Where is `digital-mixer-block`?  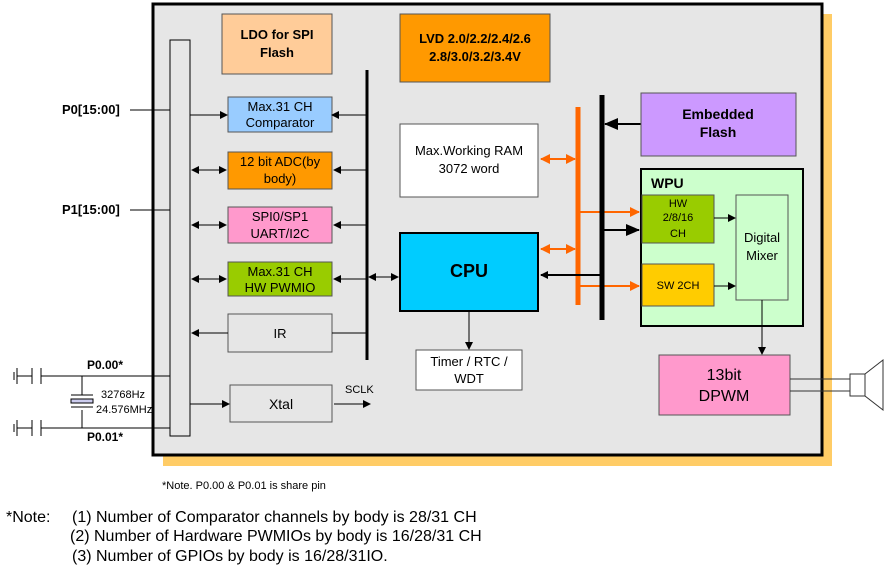 digital-mixer-block is located at coordinates (762, 247).